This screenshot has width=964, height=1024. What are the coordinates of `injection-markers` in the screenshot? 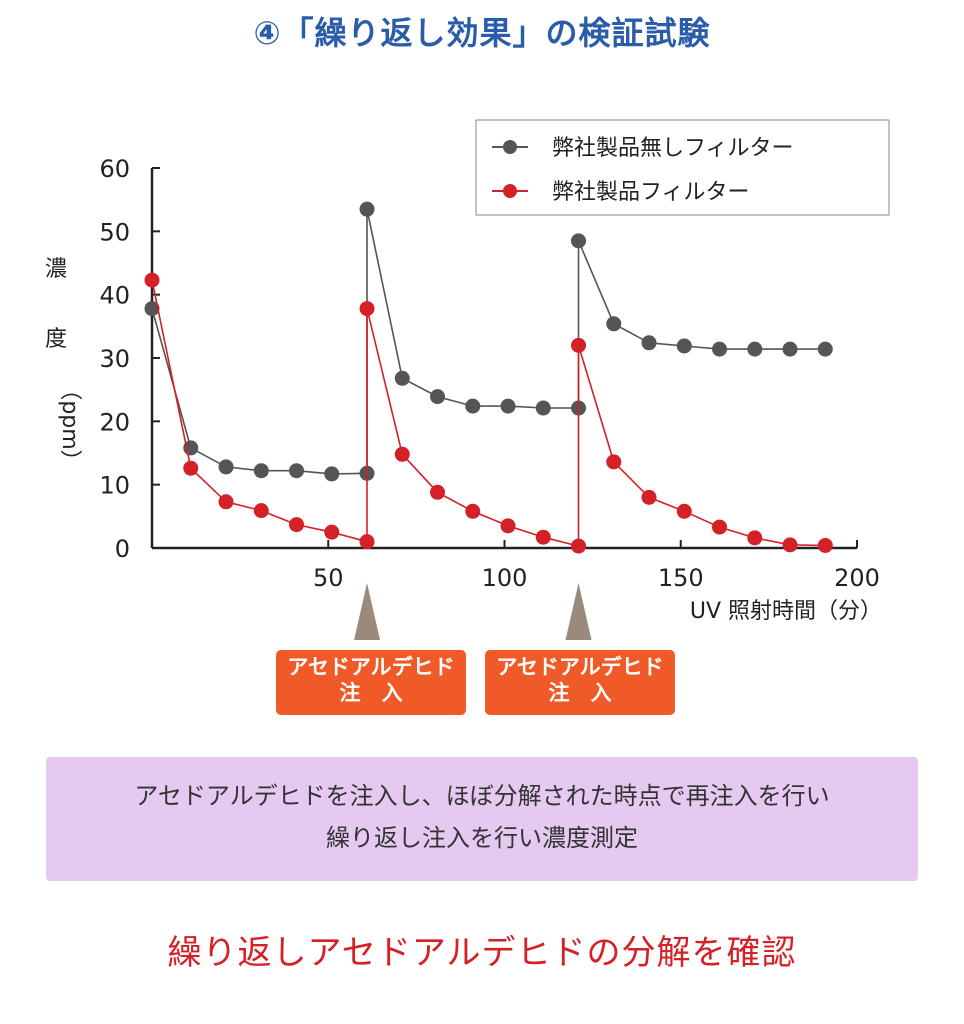 It's located at (473, 611).